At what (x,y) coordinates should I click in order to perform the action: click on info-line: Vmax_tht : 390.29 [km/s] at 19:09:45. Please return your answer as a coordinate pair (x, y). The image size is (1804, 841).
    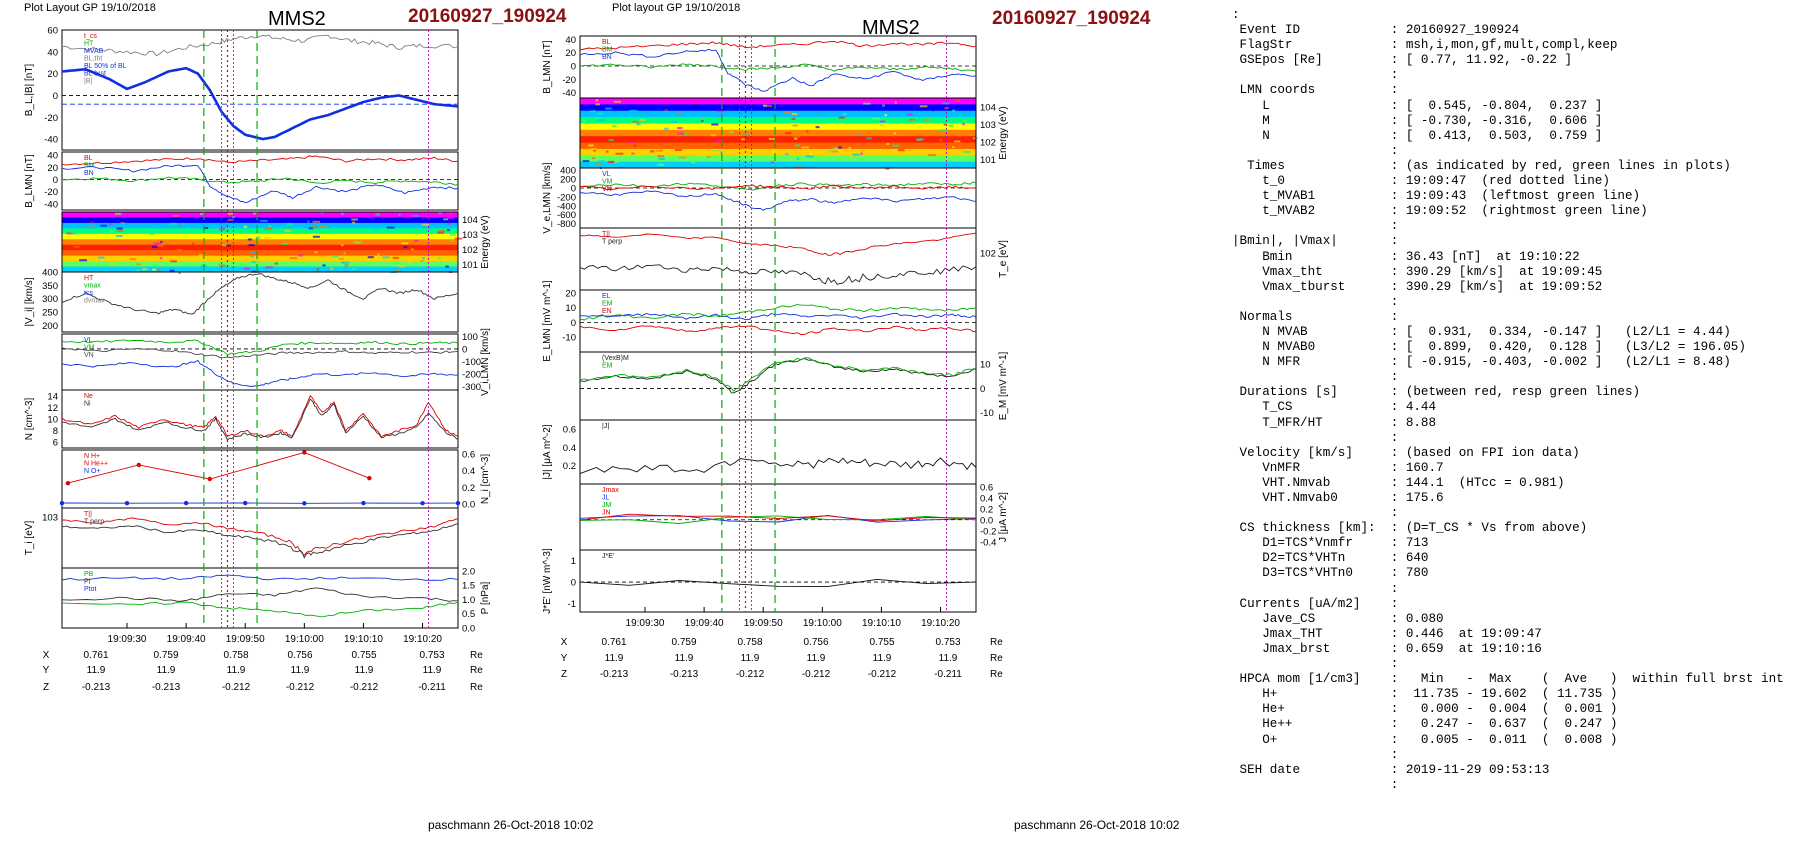
    Looking at the image, I should click on (1417, 271).